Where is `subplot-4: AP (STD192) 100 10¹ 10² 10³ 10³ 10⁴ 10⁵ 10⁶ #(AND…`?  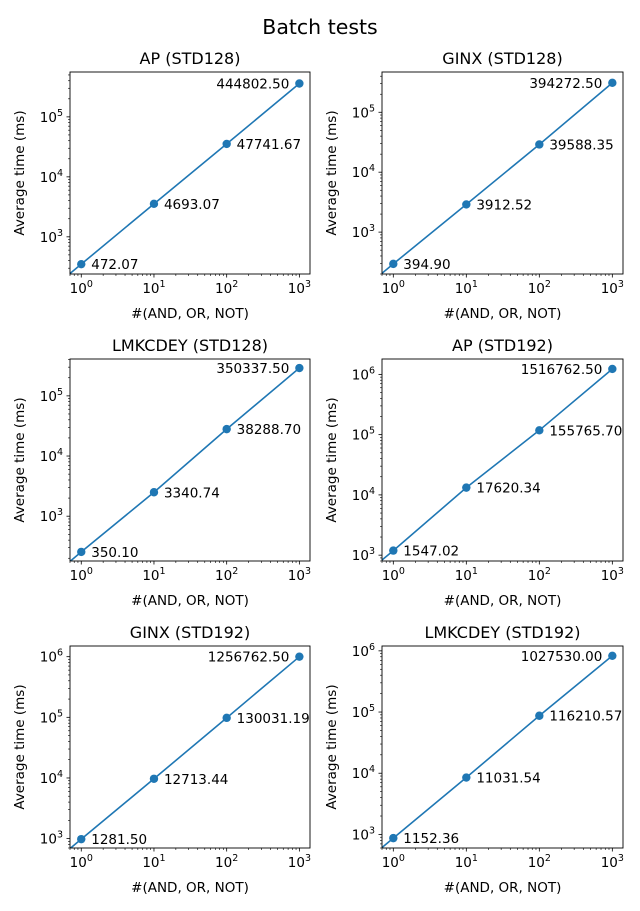 subplot-4: AP (STD192) 100 10¹ 10² 10³ 10³ 10⁴ 10⁵ 10⁶ #(AND… is located at coordinates (474, 472).